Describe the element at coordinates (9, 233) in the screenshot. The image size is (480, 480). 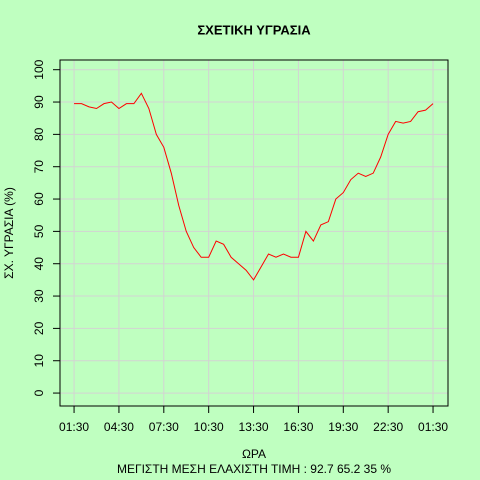
I see `y-axis-label: ΣΧ. ΥΓΡΑΣΙΑ (%)` at that location.